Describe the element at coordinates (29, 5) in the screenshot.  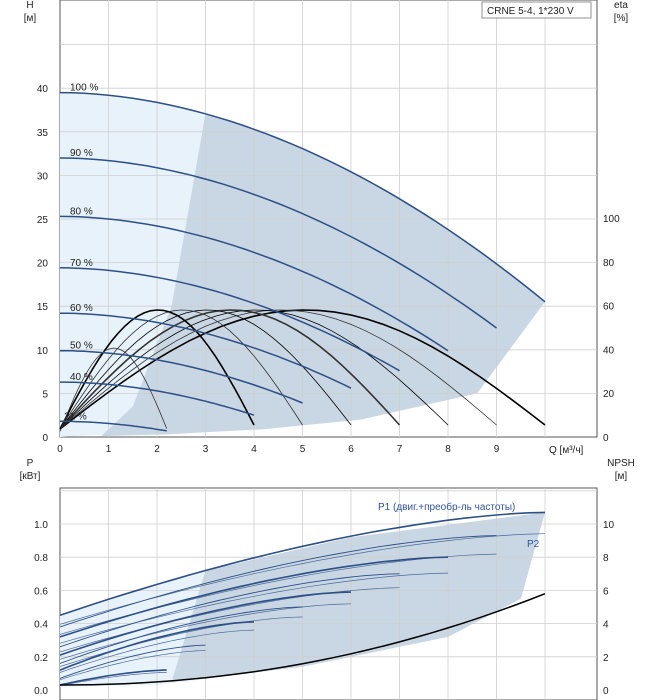
I see `y-axis-label: H` at that location.